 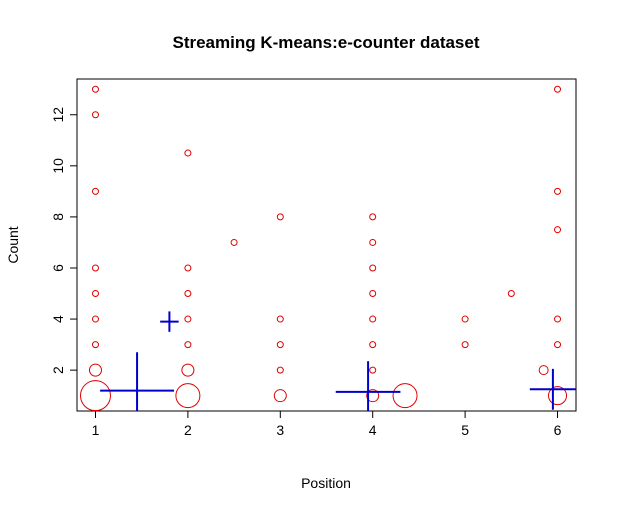 I want to click on chart-title: Streaming K-means:e-counter dataset, so click(x=325, y=42).